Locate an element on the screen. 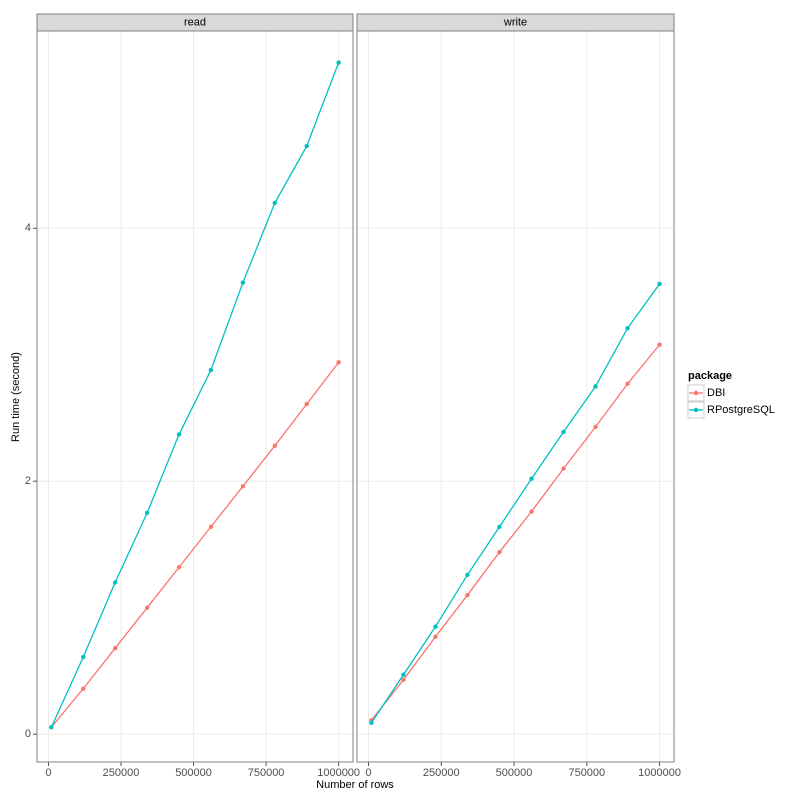 The height and width of the screenshot is (800, 800). y-tick-label: 4 is located at coordinates (28, 228).